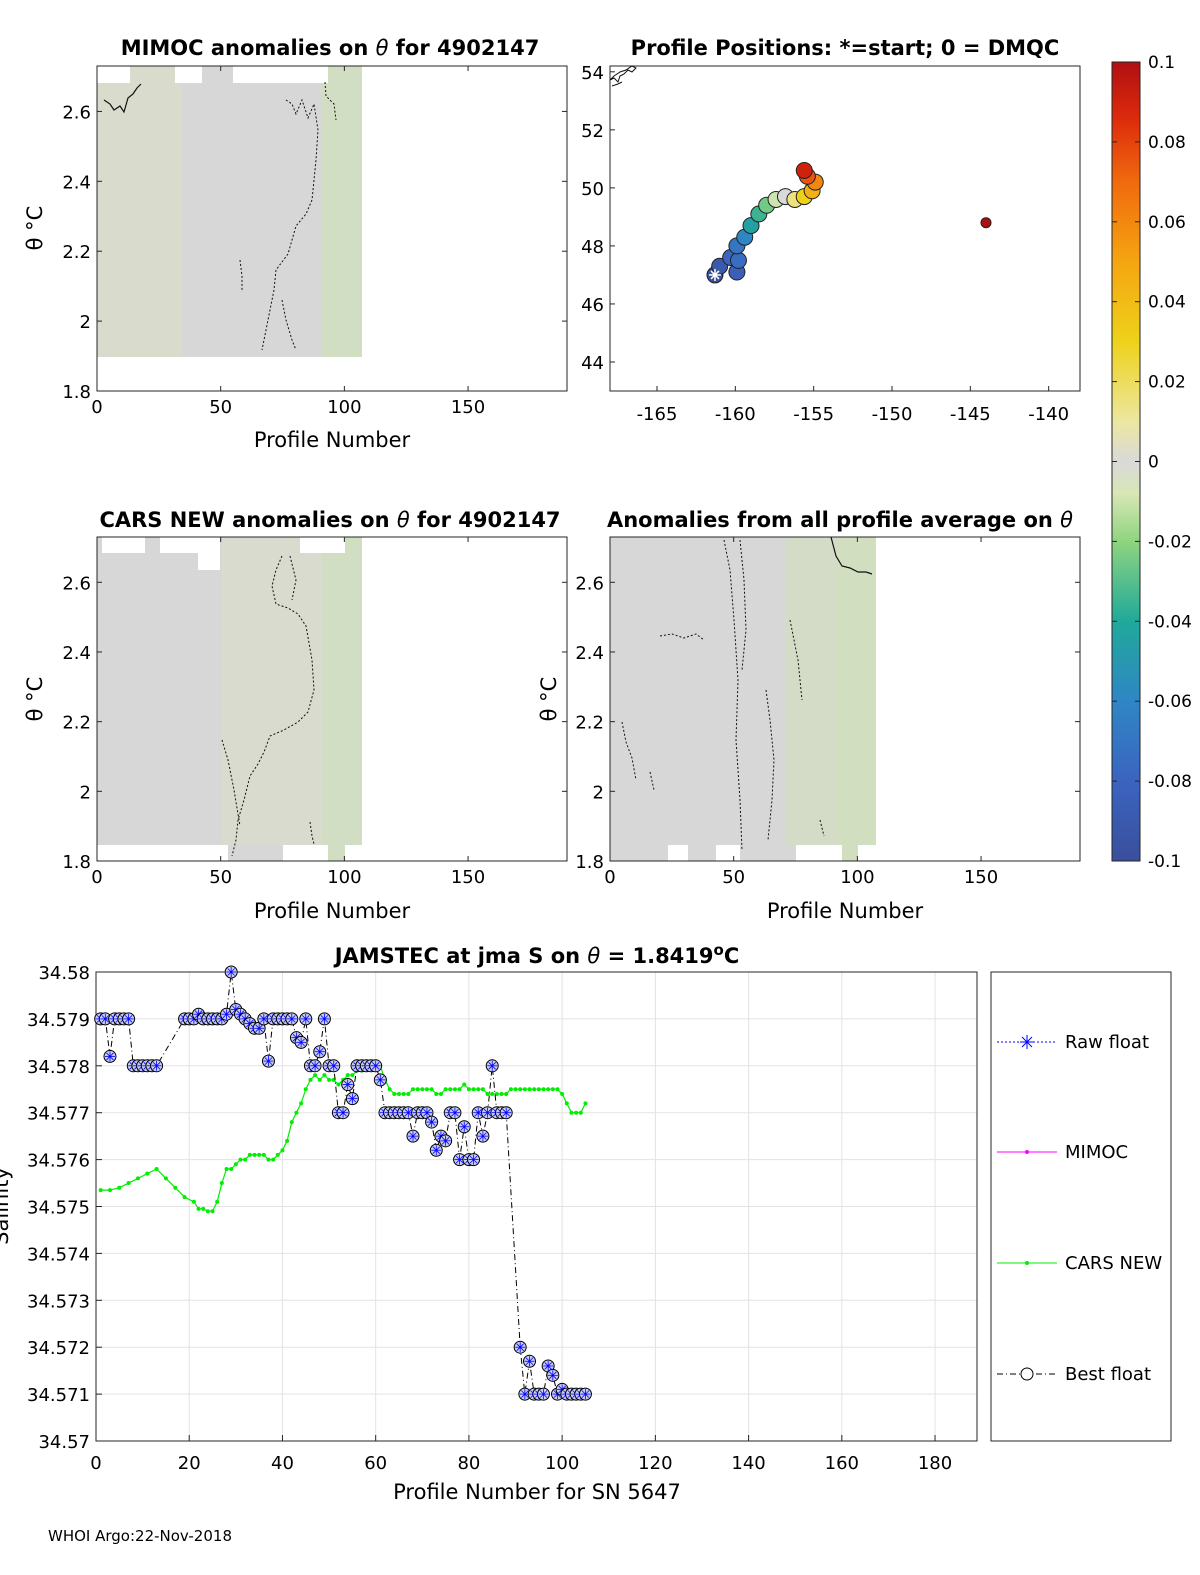  I want to click on x-tick-label: 180, so click(935, 1463).